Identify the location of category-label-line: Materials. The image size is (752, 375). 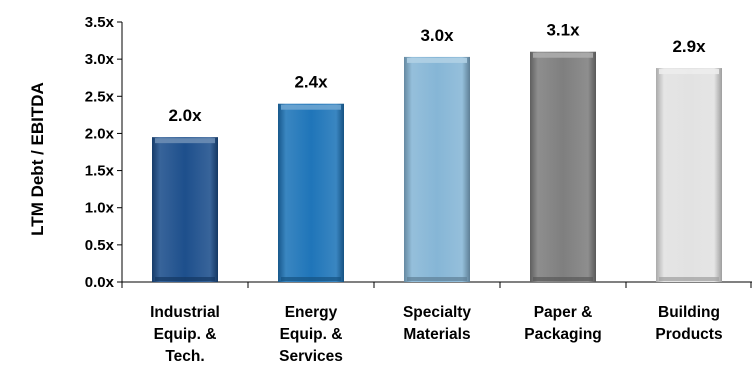
(436, 334).